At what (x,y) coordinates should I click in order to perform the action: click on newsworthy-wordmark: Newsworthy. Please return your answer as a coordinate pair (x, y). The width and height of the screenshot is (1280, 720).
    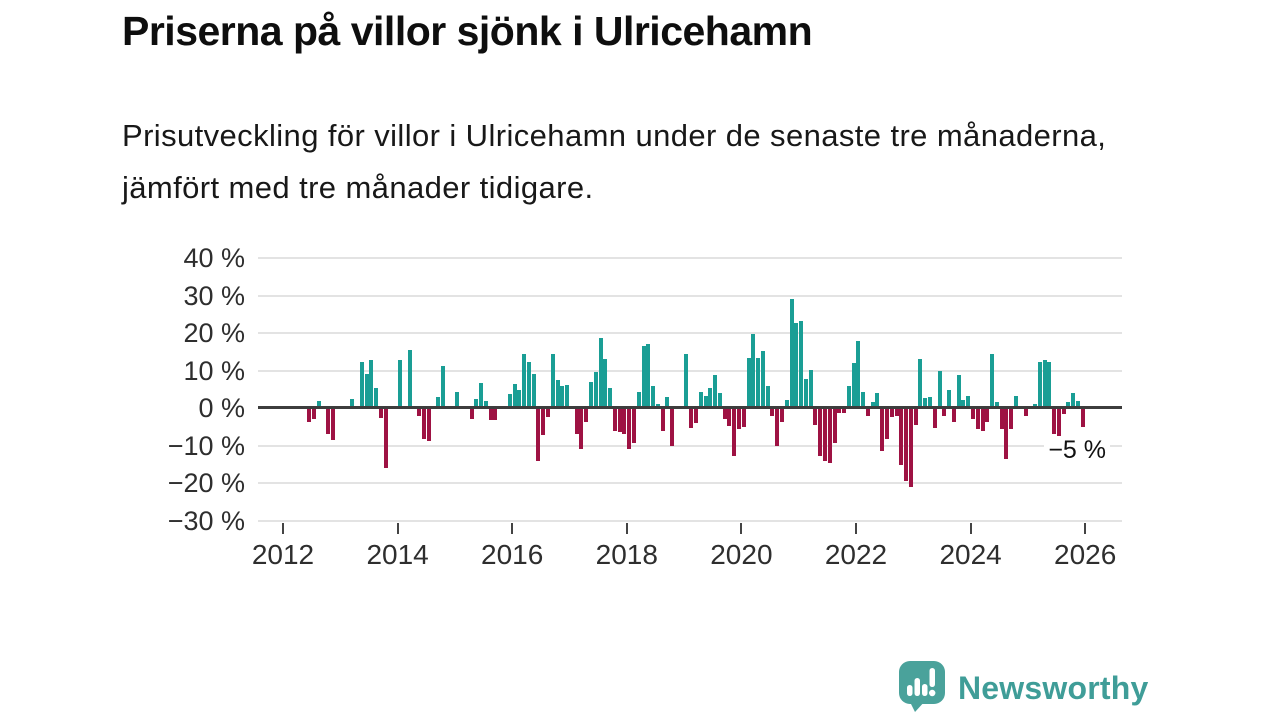
    Looking at the image, I should click on (1053, 687).